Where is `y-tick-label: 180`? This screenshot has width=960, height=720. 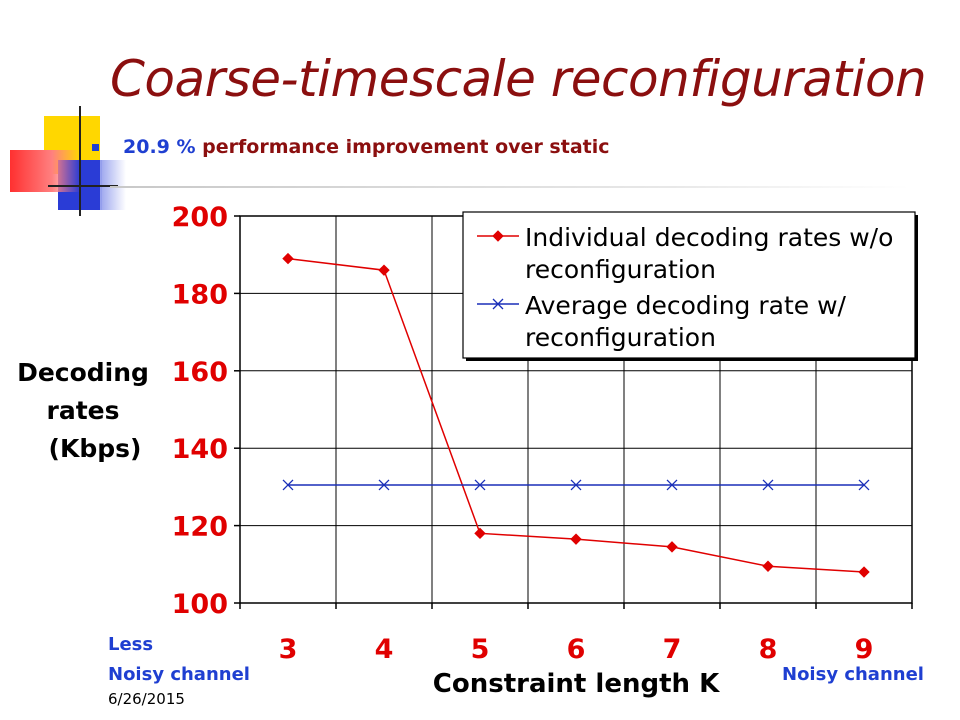 y-tick-label: 180 is located at coordinates (200, 294).